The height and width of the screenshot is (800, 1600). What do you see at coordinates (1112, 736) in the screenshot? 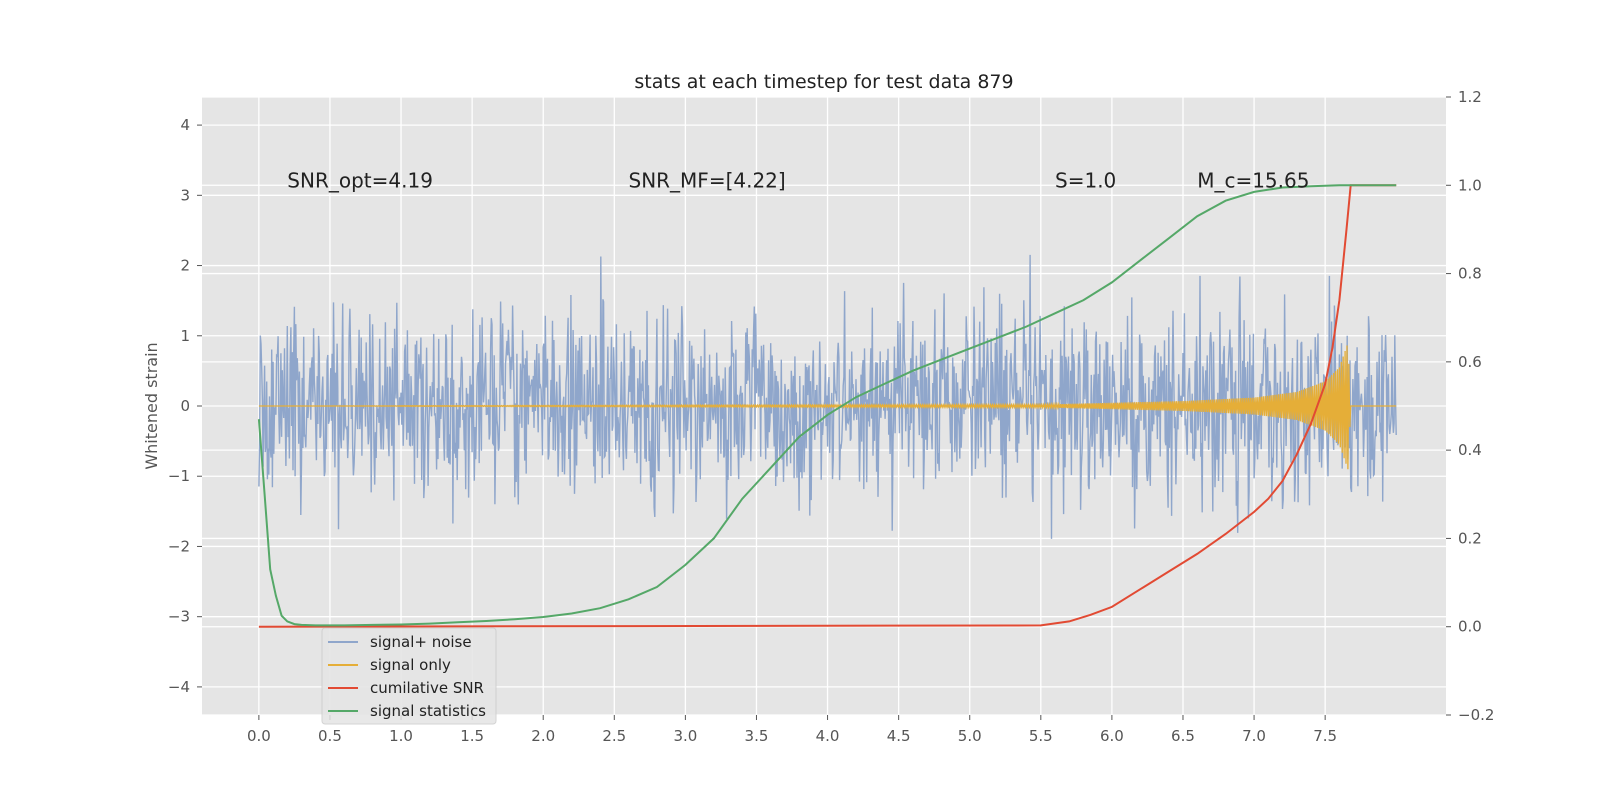
I see `x-tick-label: 6.0` at bounding box center [1112, 736].